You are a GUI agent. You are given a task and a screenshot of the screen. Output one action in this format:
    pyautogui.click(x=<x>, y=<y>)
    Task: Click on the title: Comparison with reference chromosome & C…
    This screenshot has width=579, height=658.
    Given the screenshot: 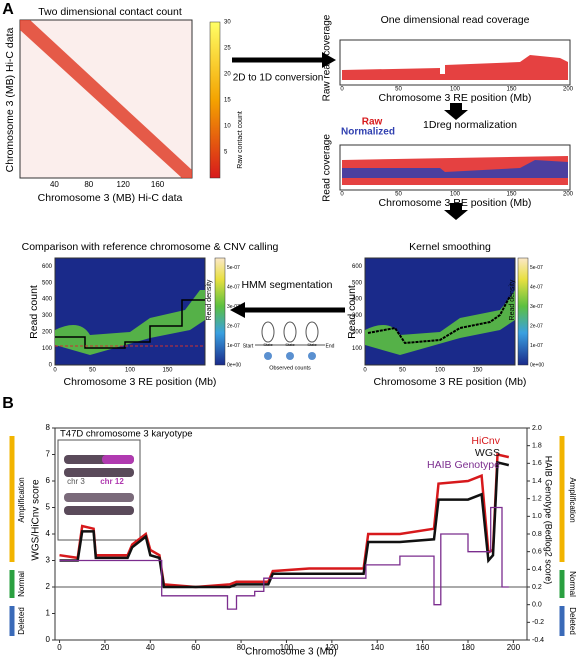 What is the action you would take?
    pyautogui.click(x=150, y=247)
    